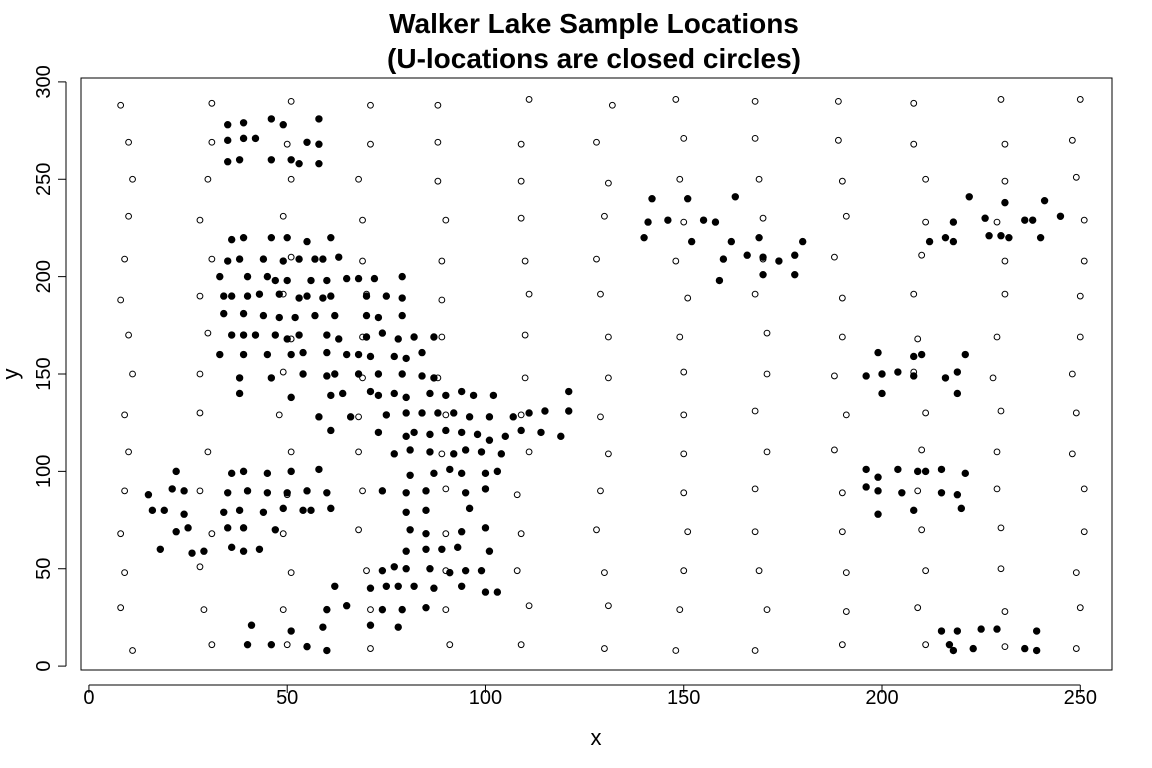 The height and width of the screenshot is (768, 1152). Describe the element at coordinates (44, 666) in the screenshot. I see `y-tick-label: 0` at that location.